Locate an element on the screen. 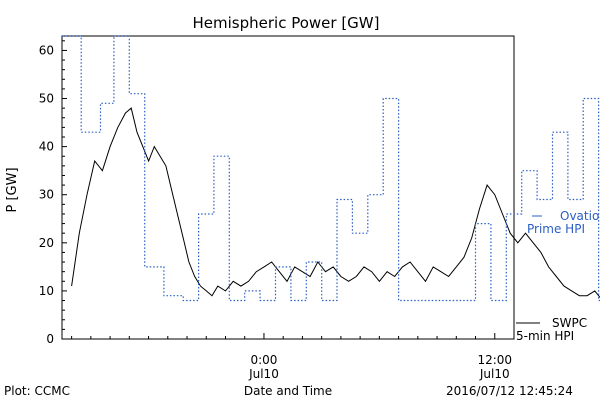  y-tick-label-30: 30 is located at coordinates (46, 195).